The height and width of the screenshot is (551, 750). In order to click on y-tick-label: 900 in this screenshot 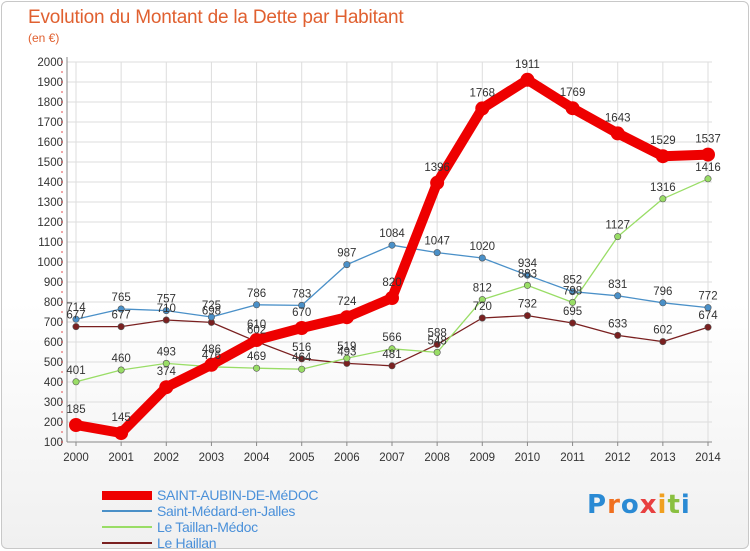, I will do `click(53, 283)`.